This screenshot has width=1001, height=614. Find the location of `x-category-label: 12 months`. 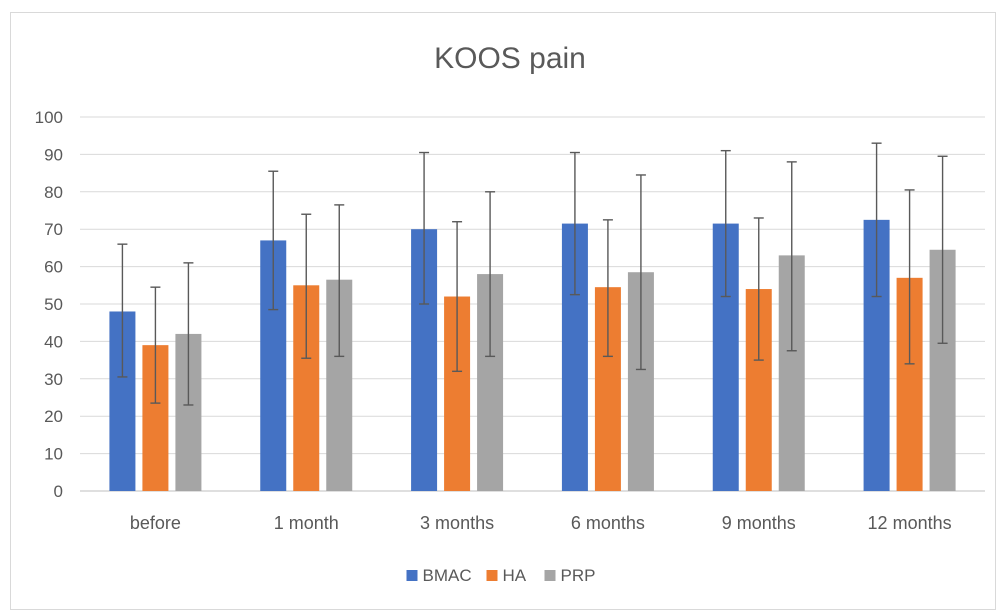

x-category-label: 12 months is located at coordinates (910, 523).